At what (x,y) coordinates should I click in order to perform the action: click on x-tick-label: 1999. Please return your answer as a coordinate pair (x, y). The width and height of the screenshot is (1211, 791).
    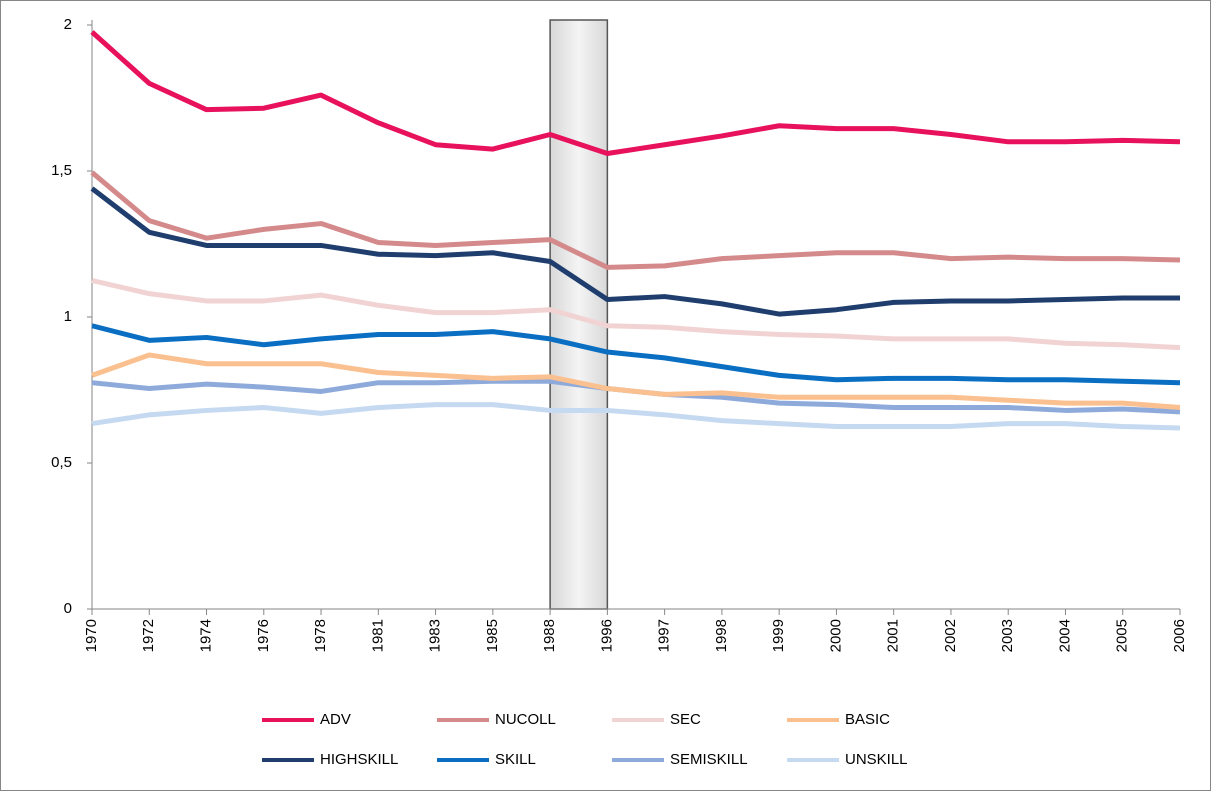
    Looking at the image, I should click on (778, 635).